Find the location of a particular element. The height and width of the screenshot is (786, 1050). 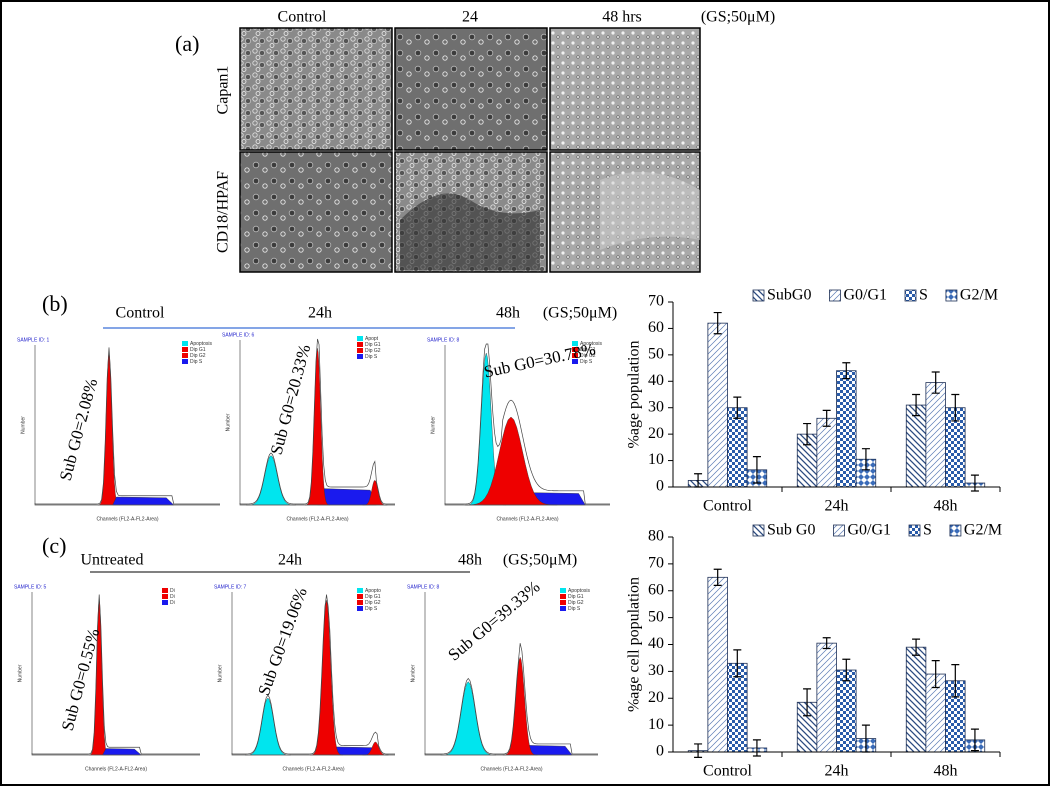

subg0-annotation: Sub G0=20.33% is located at coordinates (291, 399).